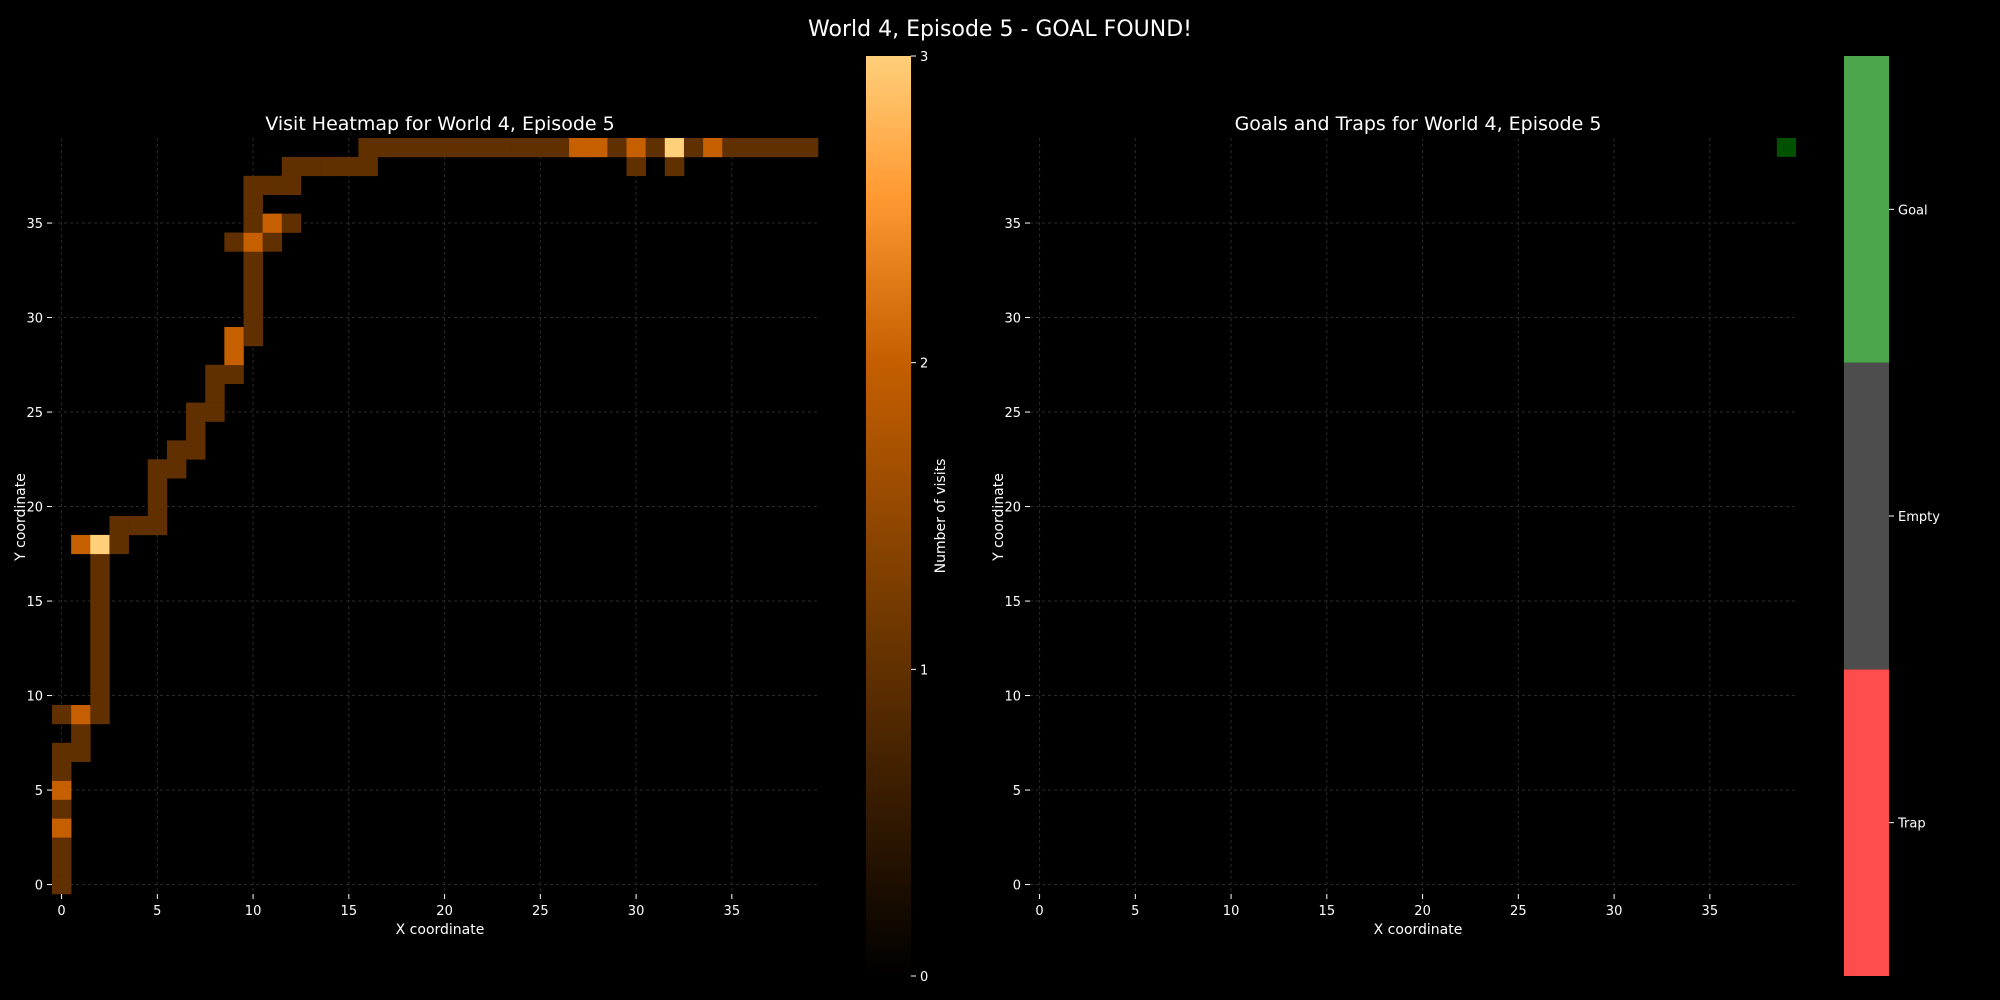 This screenshot has width=2000, height=1000. What do you see at coordinates (1422, 911) in the screenshot?
I see `goals-traps-x-tick-label: 20` at bounding box center [1422, 911].